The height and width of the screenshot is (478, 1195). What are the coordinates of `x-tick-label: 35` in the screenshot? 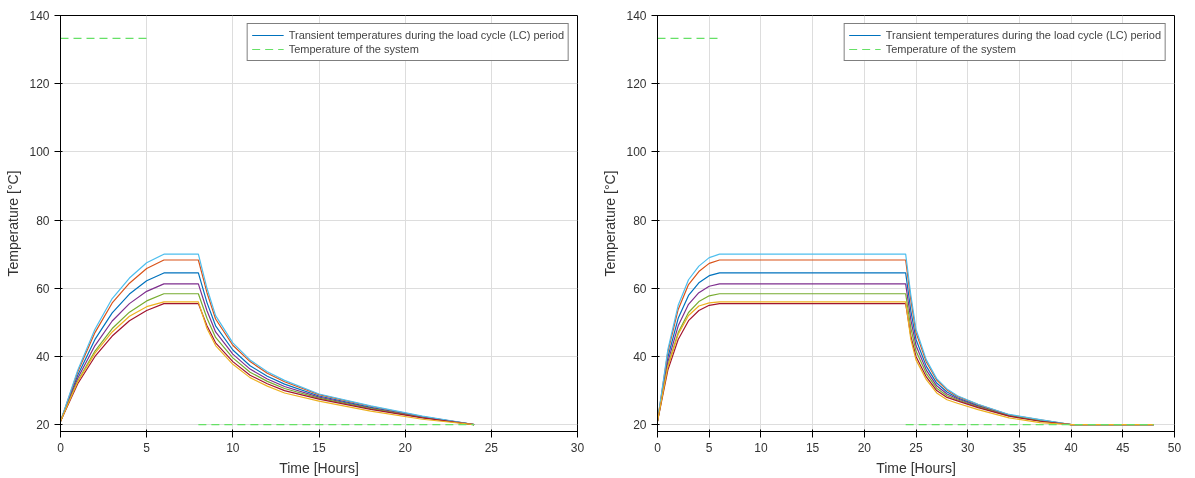 It's located at (1019, 447).